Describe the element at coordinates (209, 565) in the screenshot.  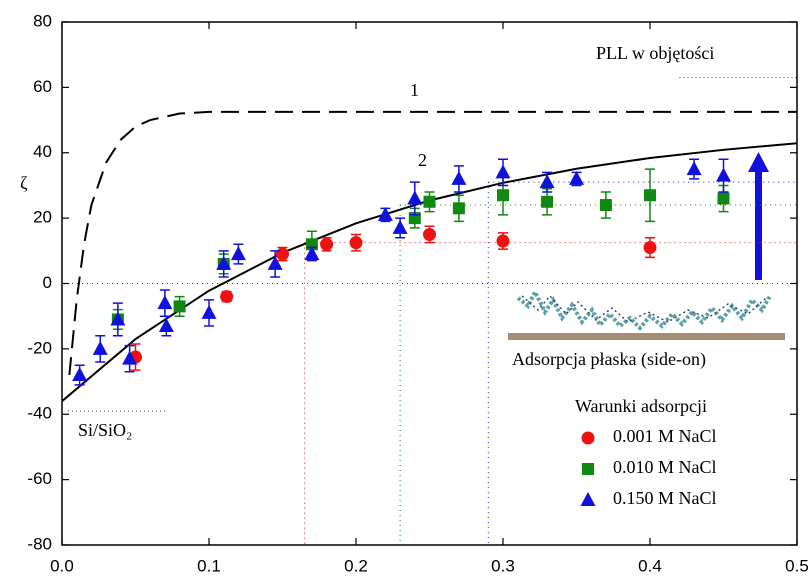
I see `x-tick-label: 0.1` at that location.